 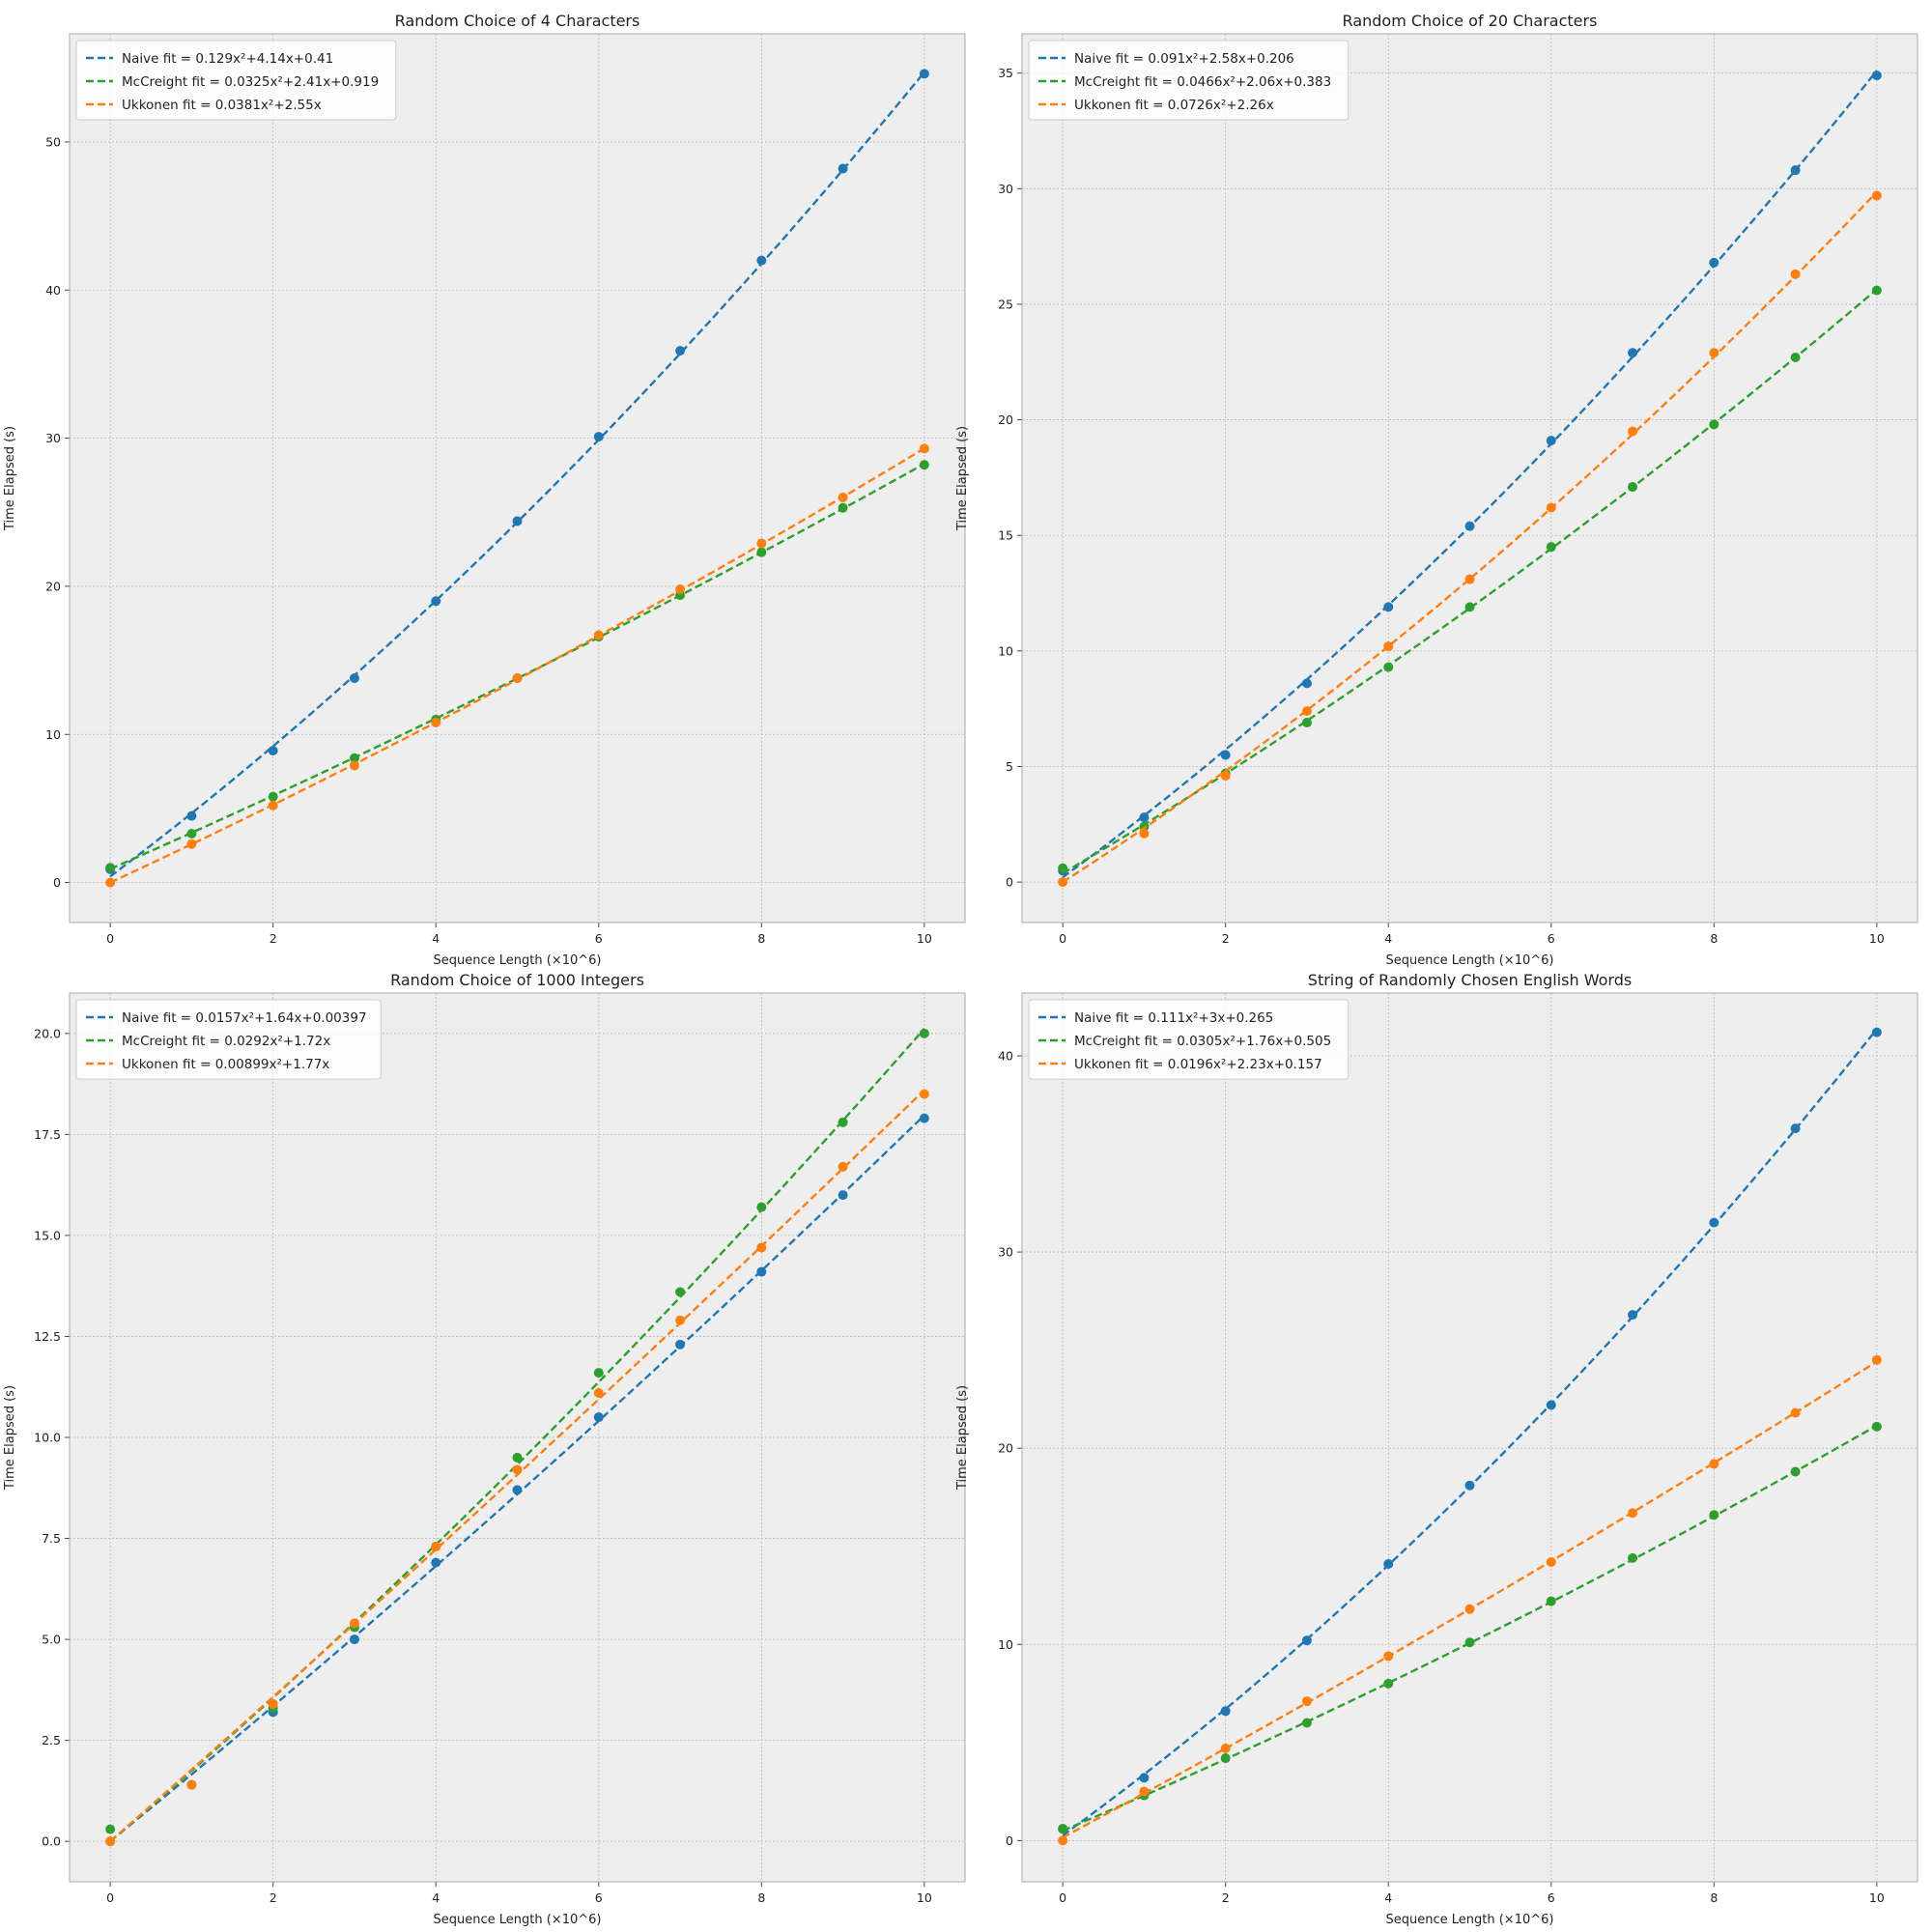 I want to click on y-tick-label: 5.0, so click(x=51, y=1640).